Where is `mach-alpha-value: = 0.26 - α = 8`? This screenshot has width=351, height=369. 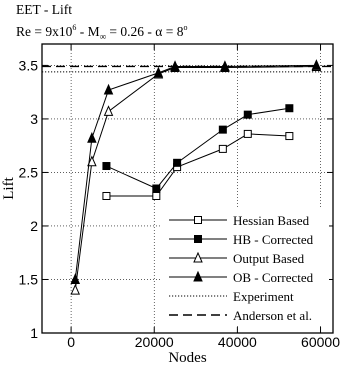
mach-alpha-value: = 0.26 - α = 8 is located at coordinates (145, 31).